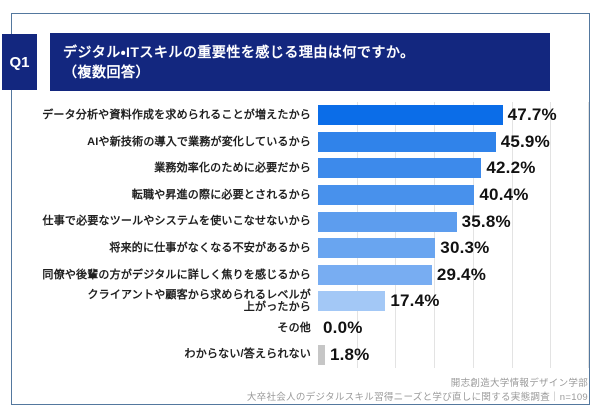 This screenshot has width=602, height=416. I want to click on category-label: クライアントや顧客から求められるレベルが 上がったから, so click(199, 301).